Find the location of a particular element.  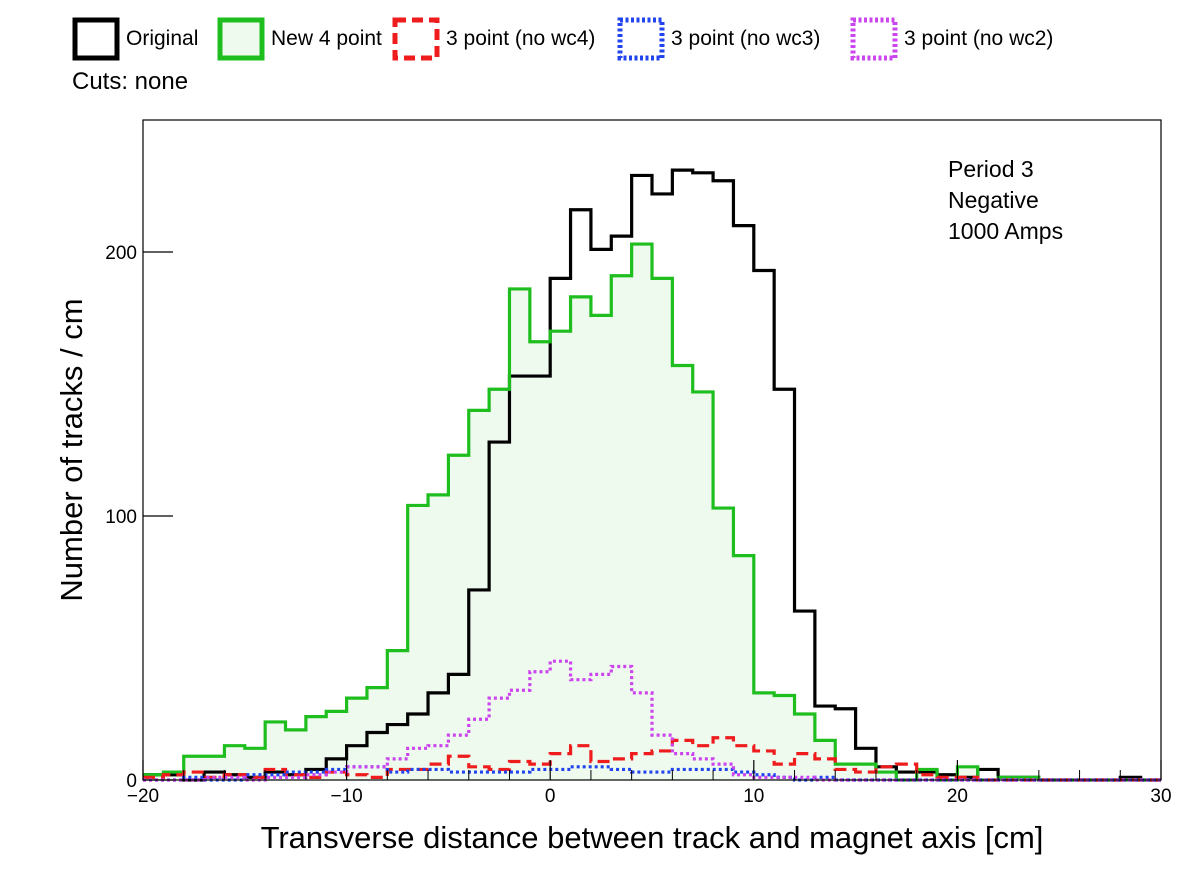

legend-item-3-point-no-wc3: 3 point (no wc3) is located at coordinates (717, 39).